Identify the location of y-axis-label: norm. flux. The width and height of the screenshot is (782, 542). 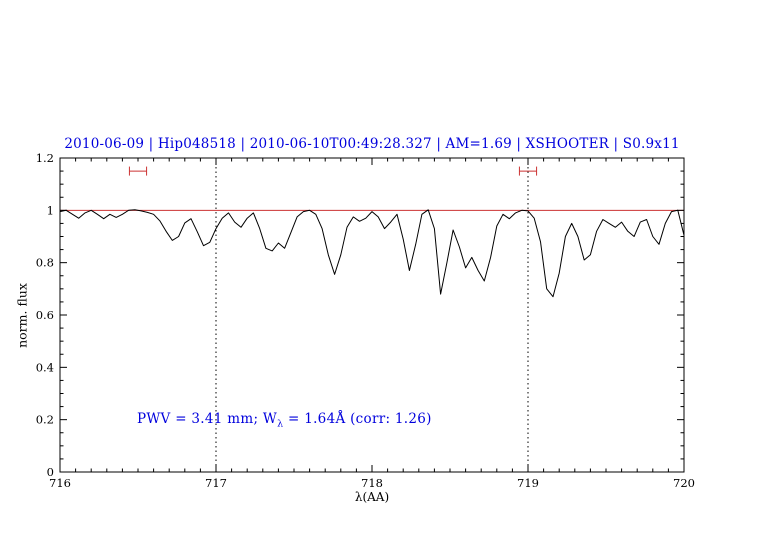
(22, 315).